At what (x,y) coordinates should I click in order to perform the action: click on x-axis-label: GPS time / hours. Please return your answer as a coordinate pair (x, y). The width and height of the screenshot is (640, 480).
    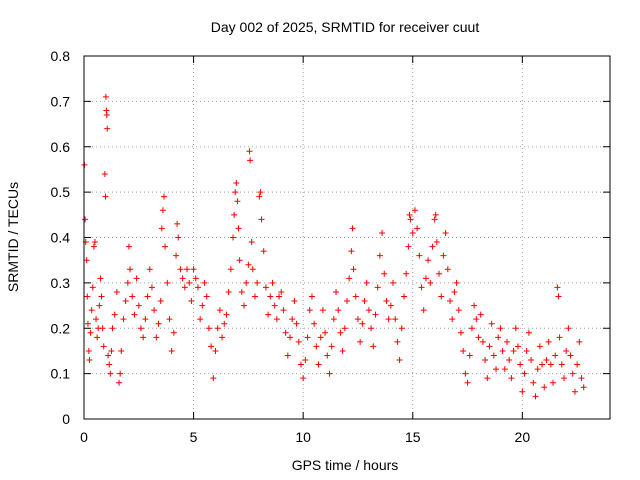
    Looking at the image, I should click on (345, 465).